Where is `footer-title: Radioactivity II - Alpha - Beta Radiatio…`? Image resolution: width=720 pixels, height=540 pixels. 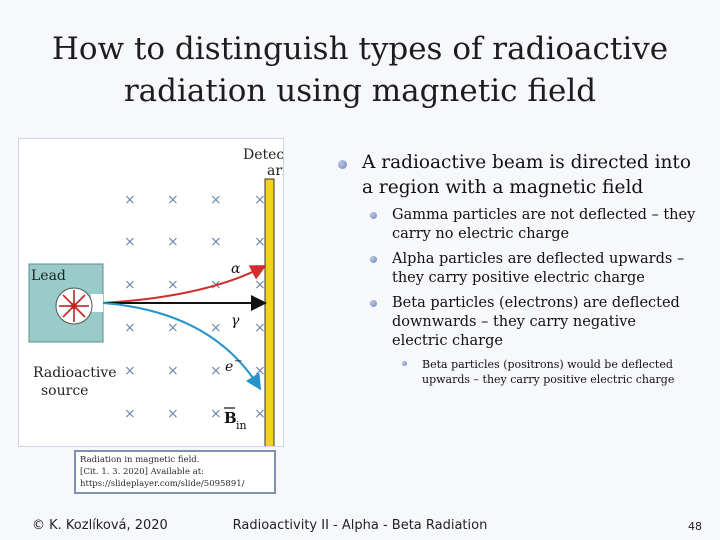 footer-title: Radioactivity II - Alpha - Beta Radiatio… is located at coordinates (360, 525).